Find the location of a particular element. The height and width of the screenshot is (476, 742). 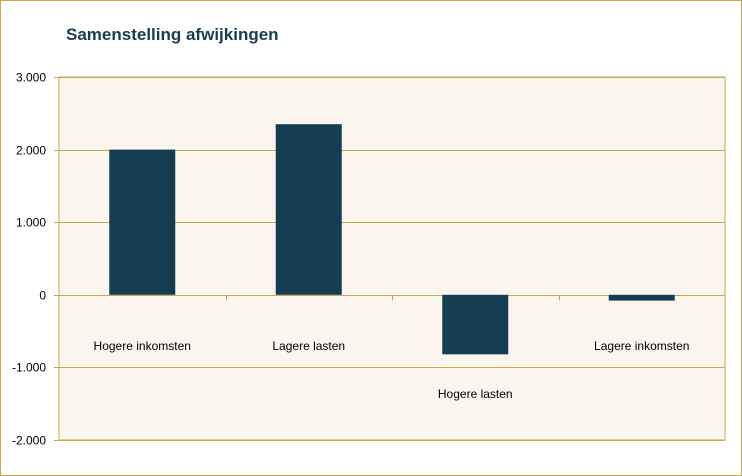

category-label: Lagere inkomsten is located at coordinates (641, 346).